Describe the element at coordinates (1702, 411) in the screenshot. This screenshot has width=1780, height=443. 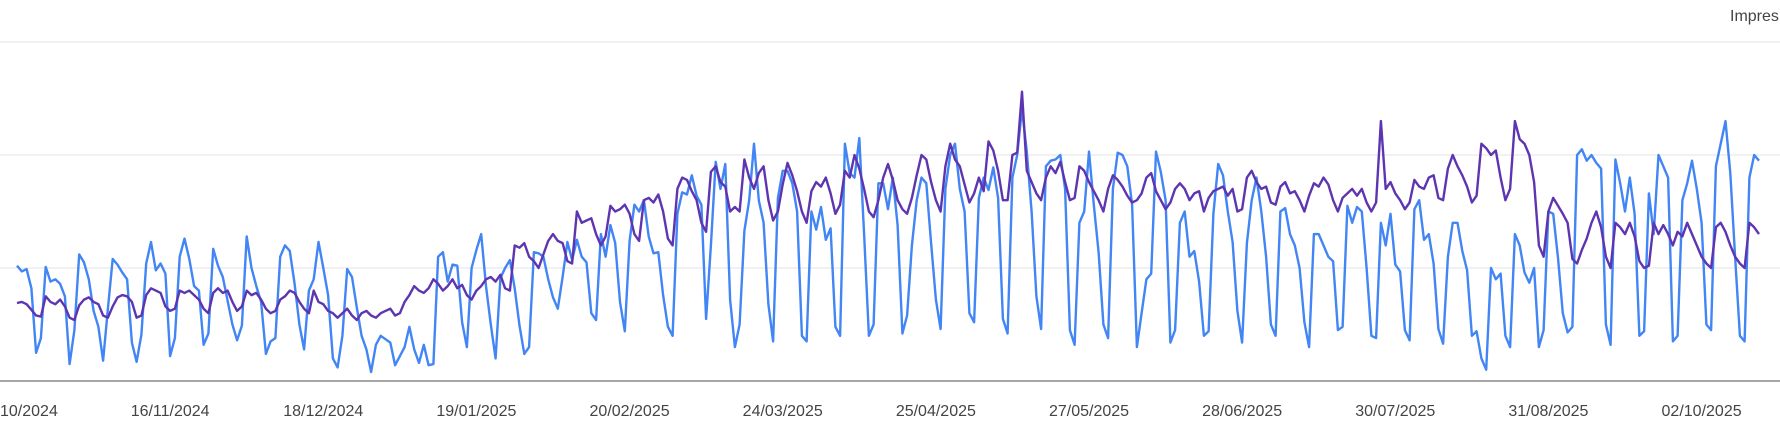
I see `x-tick-label: 02/10/2025` at that location.